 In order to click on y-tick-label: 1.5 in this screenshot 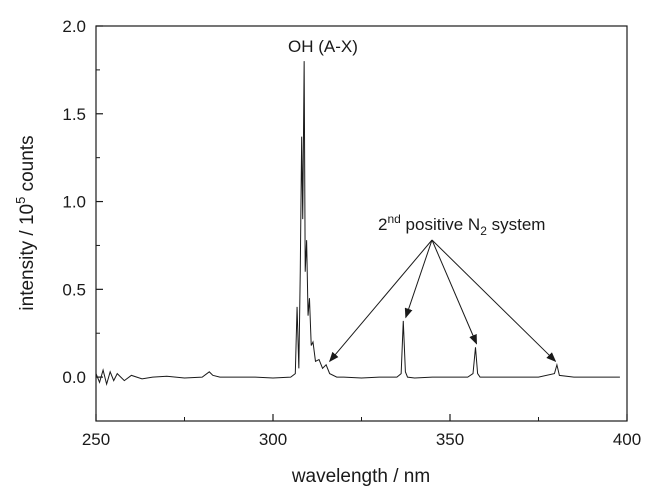, I will do `click(74, 114)`.